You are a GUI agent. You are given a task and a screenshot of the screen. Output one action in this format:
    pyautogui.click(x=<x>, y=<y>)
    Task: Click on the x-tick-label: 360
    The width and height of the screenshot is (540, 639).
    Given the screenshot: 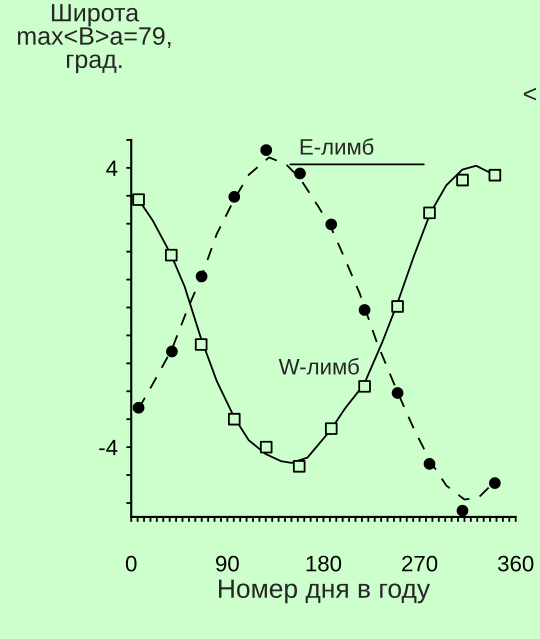 What is the action you would take?
    pyautogui.click(x=516, y=564)
    